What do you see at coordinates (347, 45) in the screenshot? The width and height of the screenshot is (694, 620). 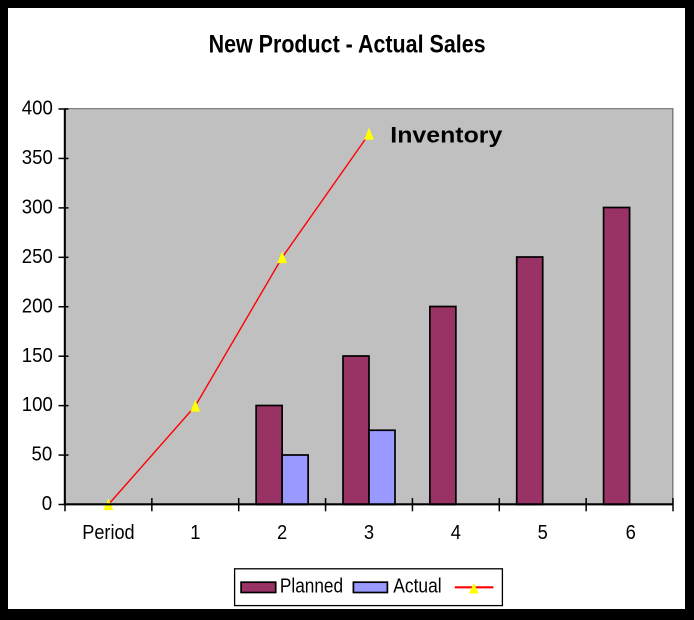 I see `svg-text: New Product - Actual Sales` at bounding box center [347, 45].